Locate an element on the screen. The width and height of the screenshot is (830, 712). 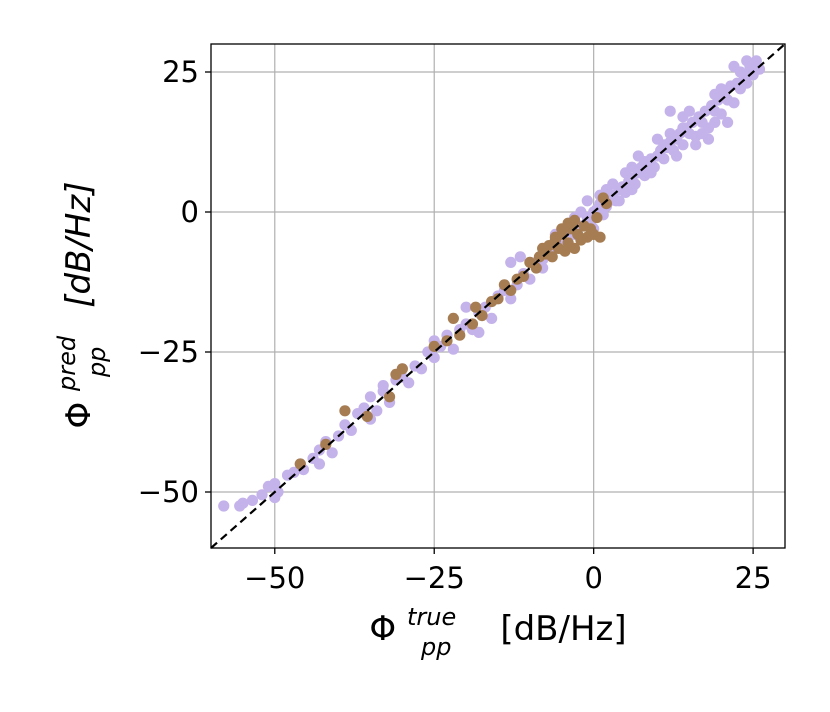
y-tick-label: −25 is located at coordinates (168, 352).